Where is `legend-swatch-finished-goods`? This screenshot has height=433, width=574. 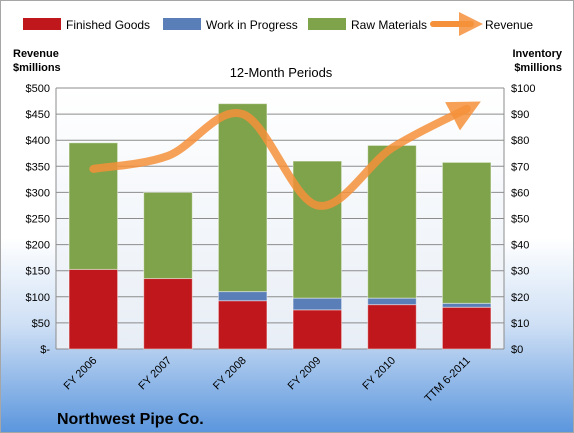
legend-swatch-finished-goods is located at coordinates (42, 24).